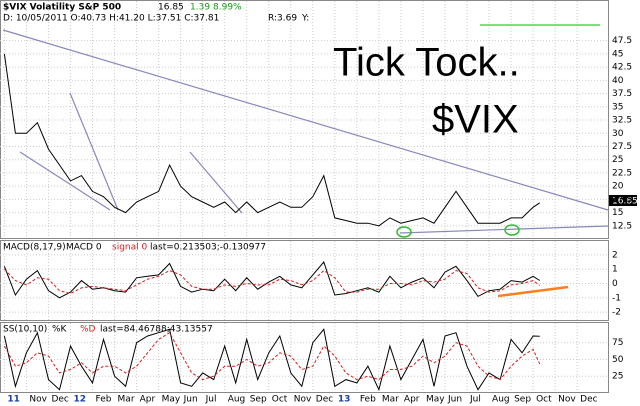 The height and width of the screenshot is (406, 640). I want to click on y-tick-label: 47.5, so click(622, 41).